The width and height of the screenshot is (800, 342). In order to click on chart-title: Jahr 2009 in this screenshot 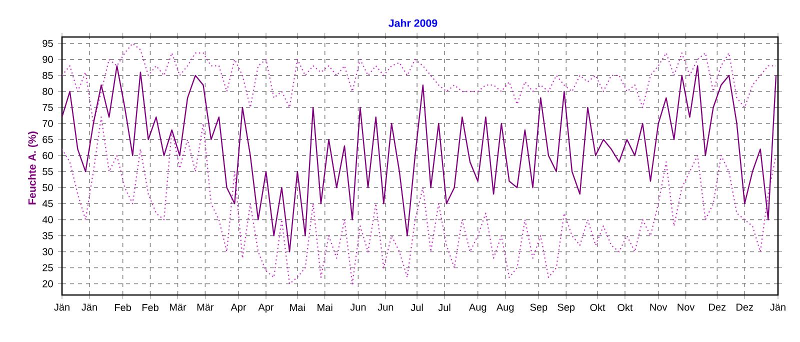, I will do `click(413, 23)`.